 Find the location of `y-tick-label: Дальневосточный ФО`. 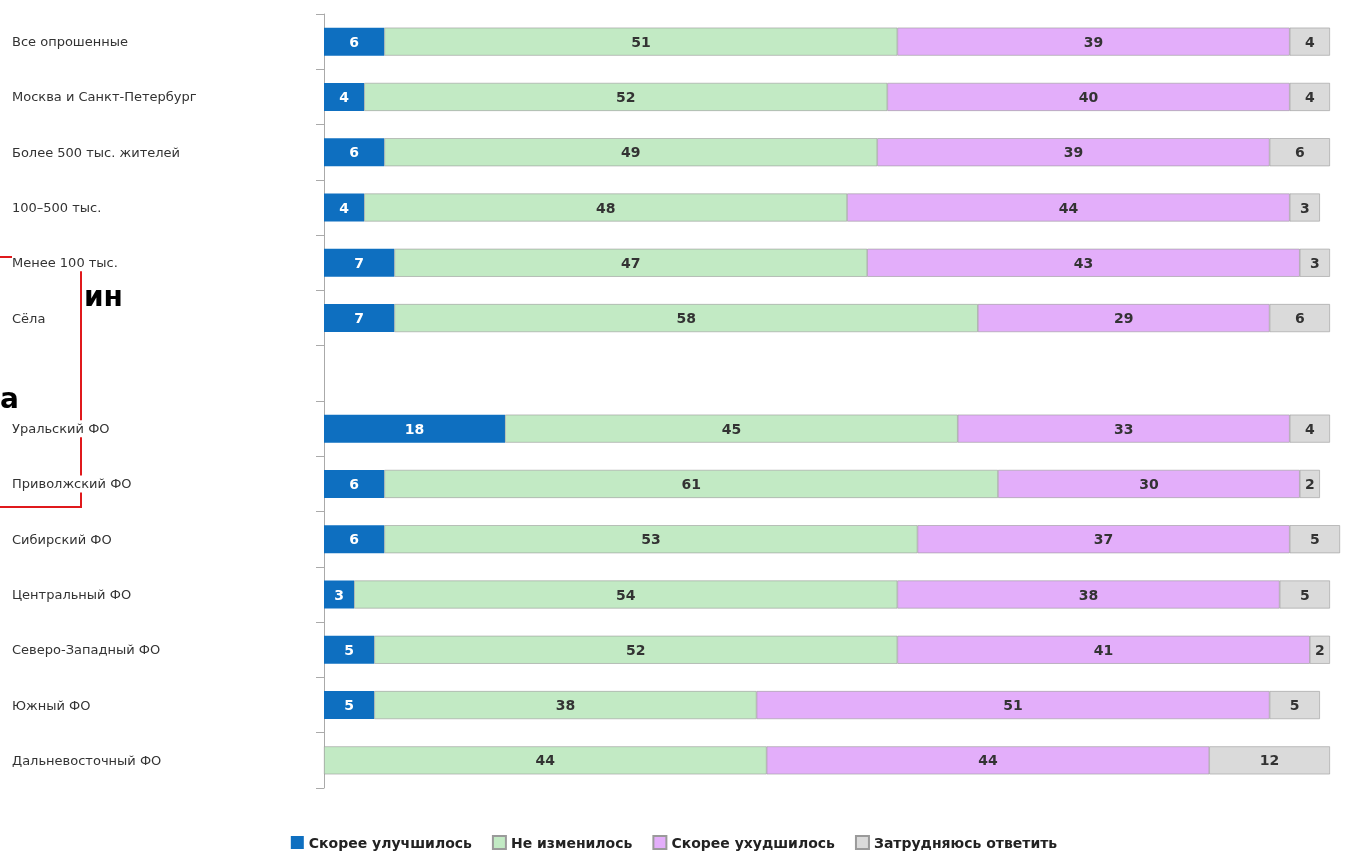

y-tick-label: Дальневосточный ФО is located at coordinates (87, 760).